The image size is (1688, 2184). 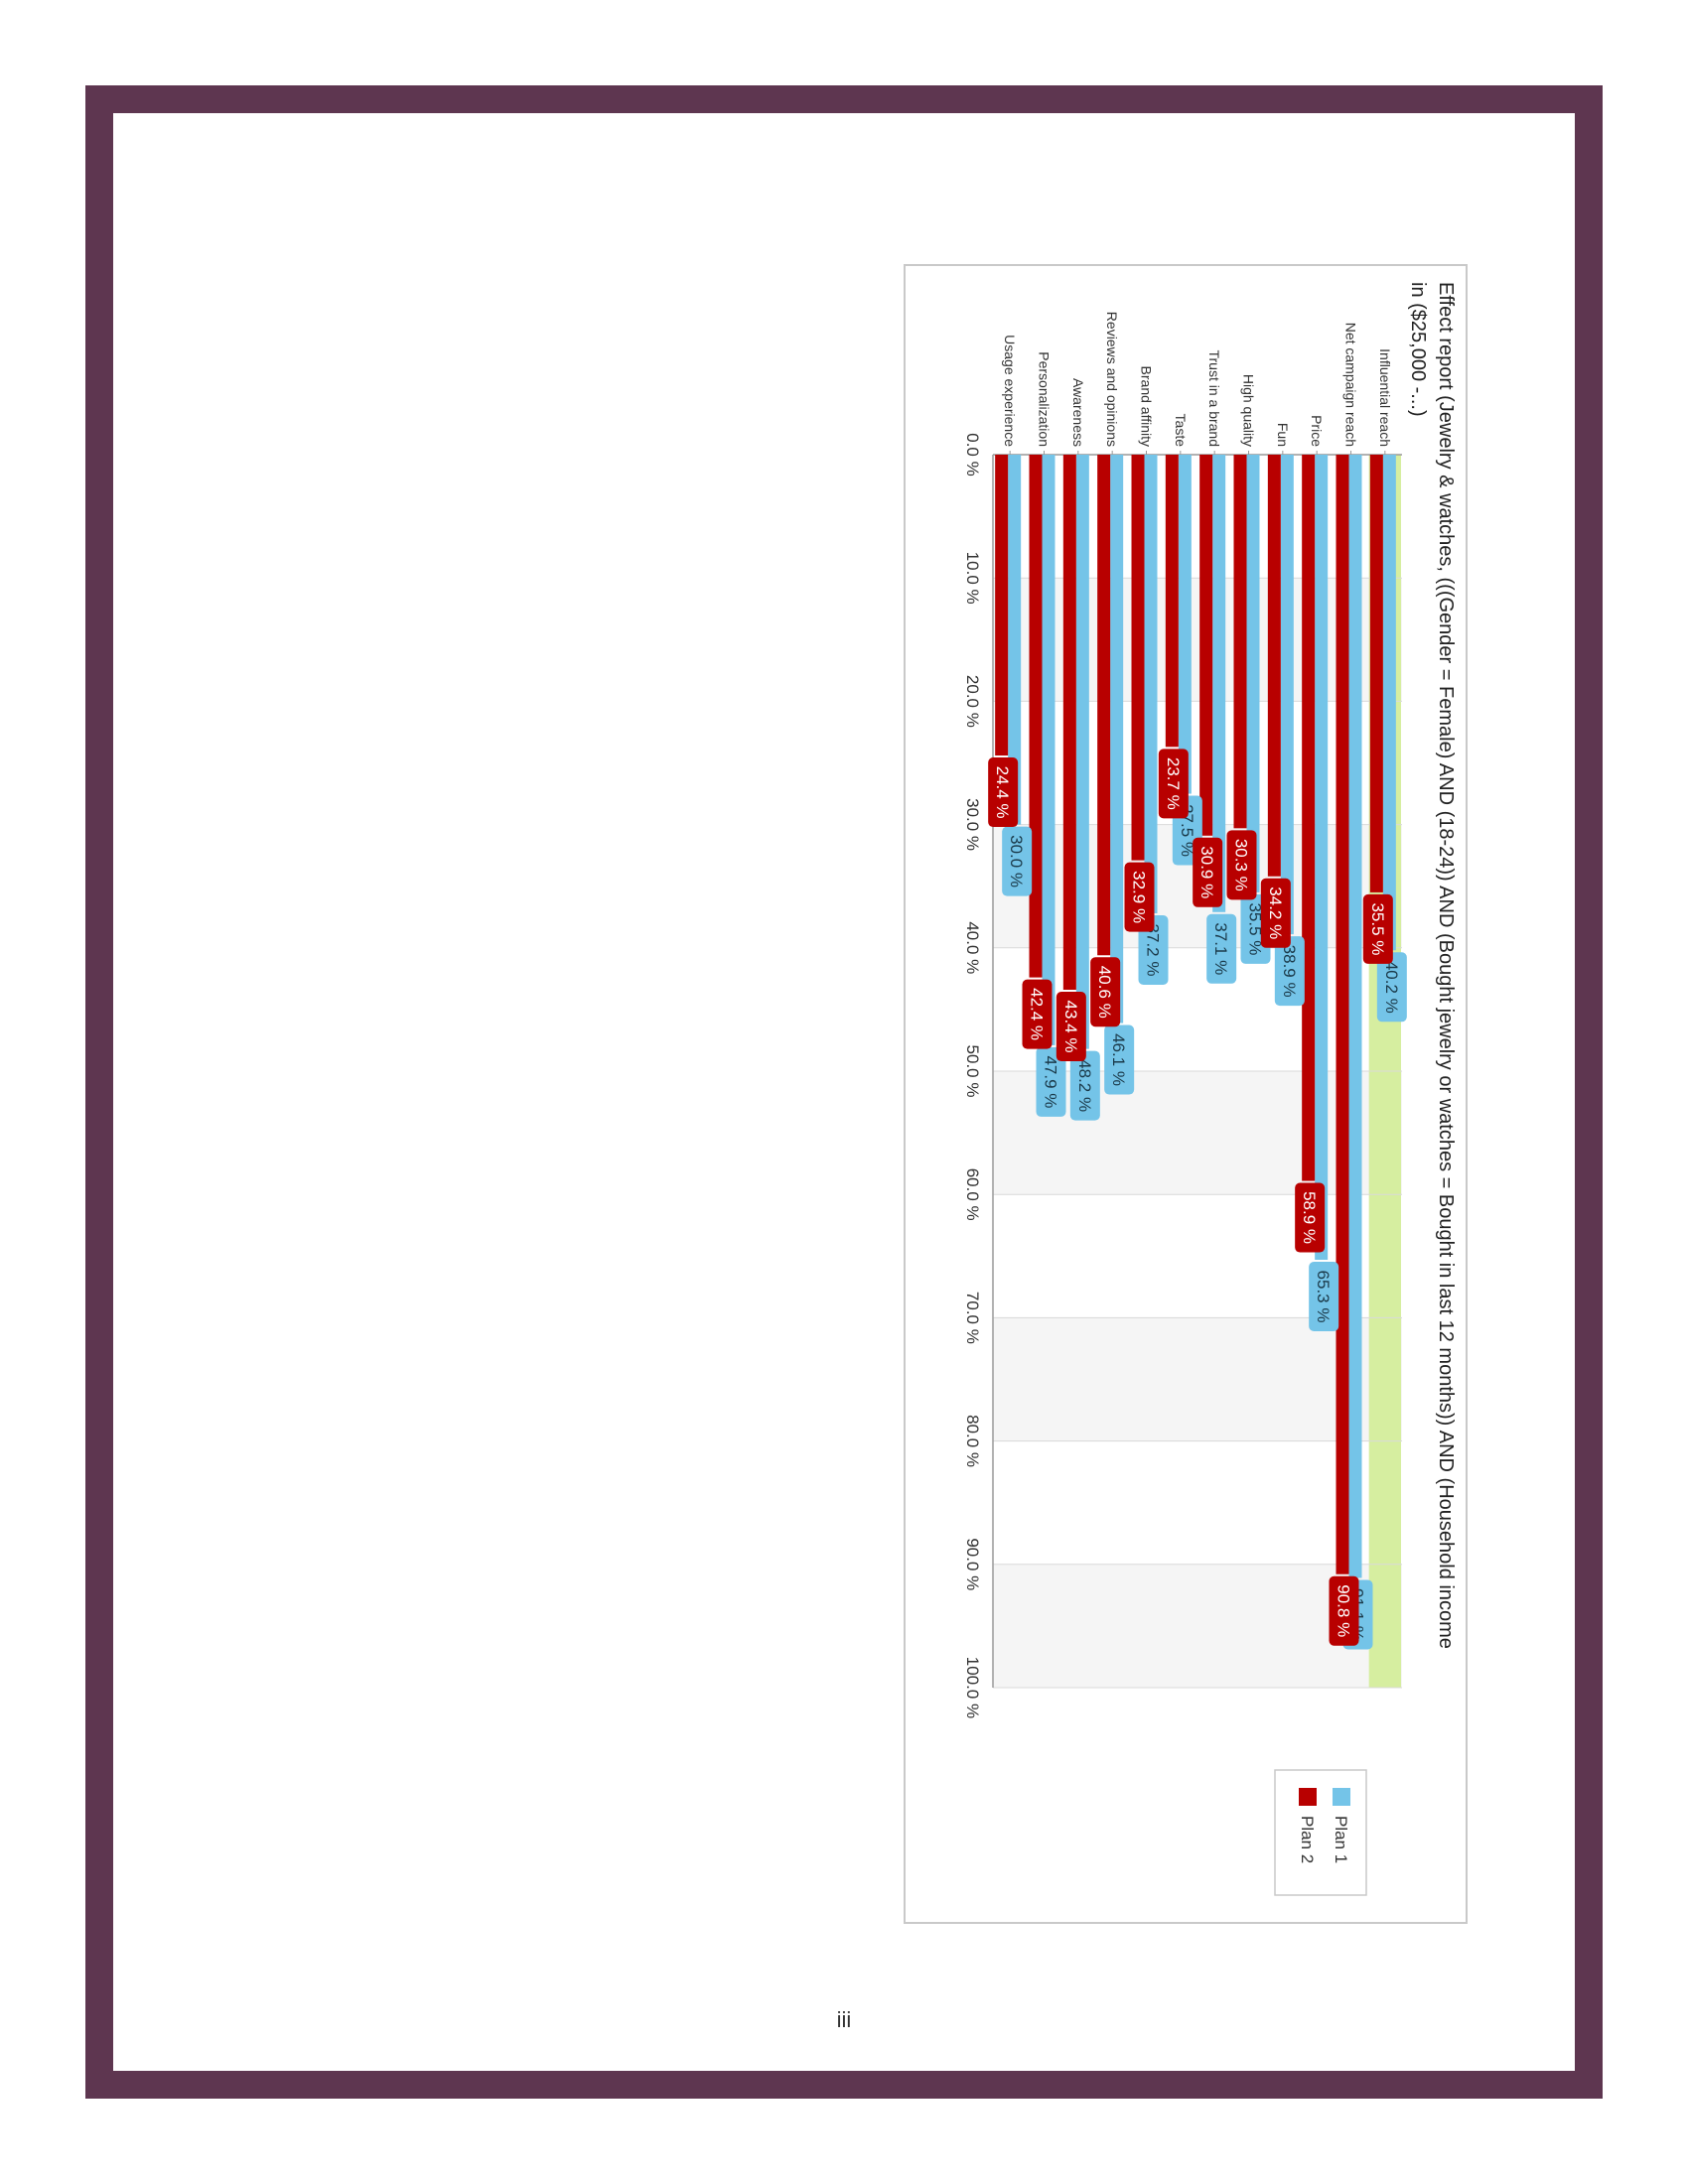 What do you see at coordinates (972, 1441) in the screenshot?
I see `x-tick-label: 80.0 %` at bounding box center [972, 1441].